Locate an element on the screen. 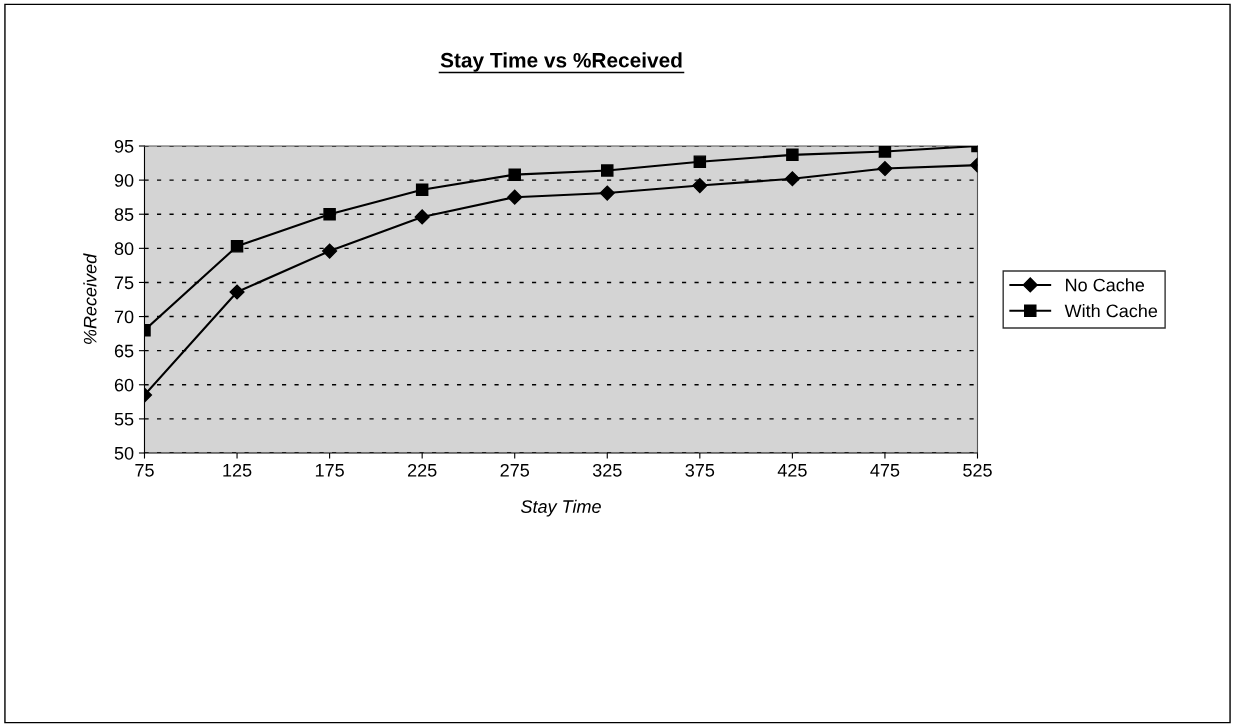 Image resolution: width=1235 pixels, height=727 pixels. y-tick-label: 65 is located at coordinates (124, 351).